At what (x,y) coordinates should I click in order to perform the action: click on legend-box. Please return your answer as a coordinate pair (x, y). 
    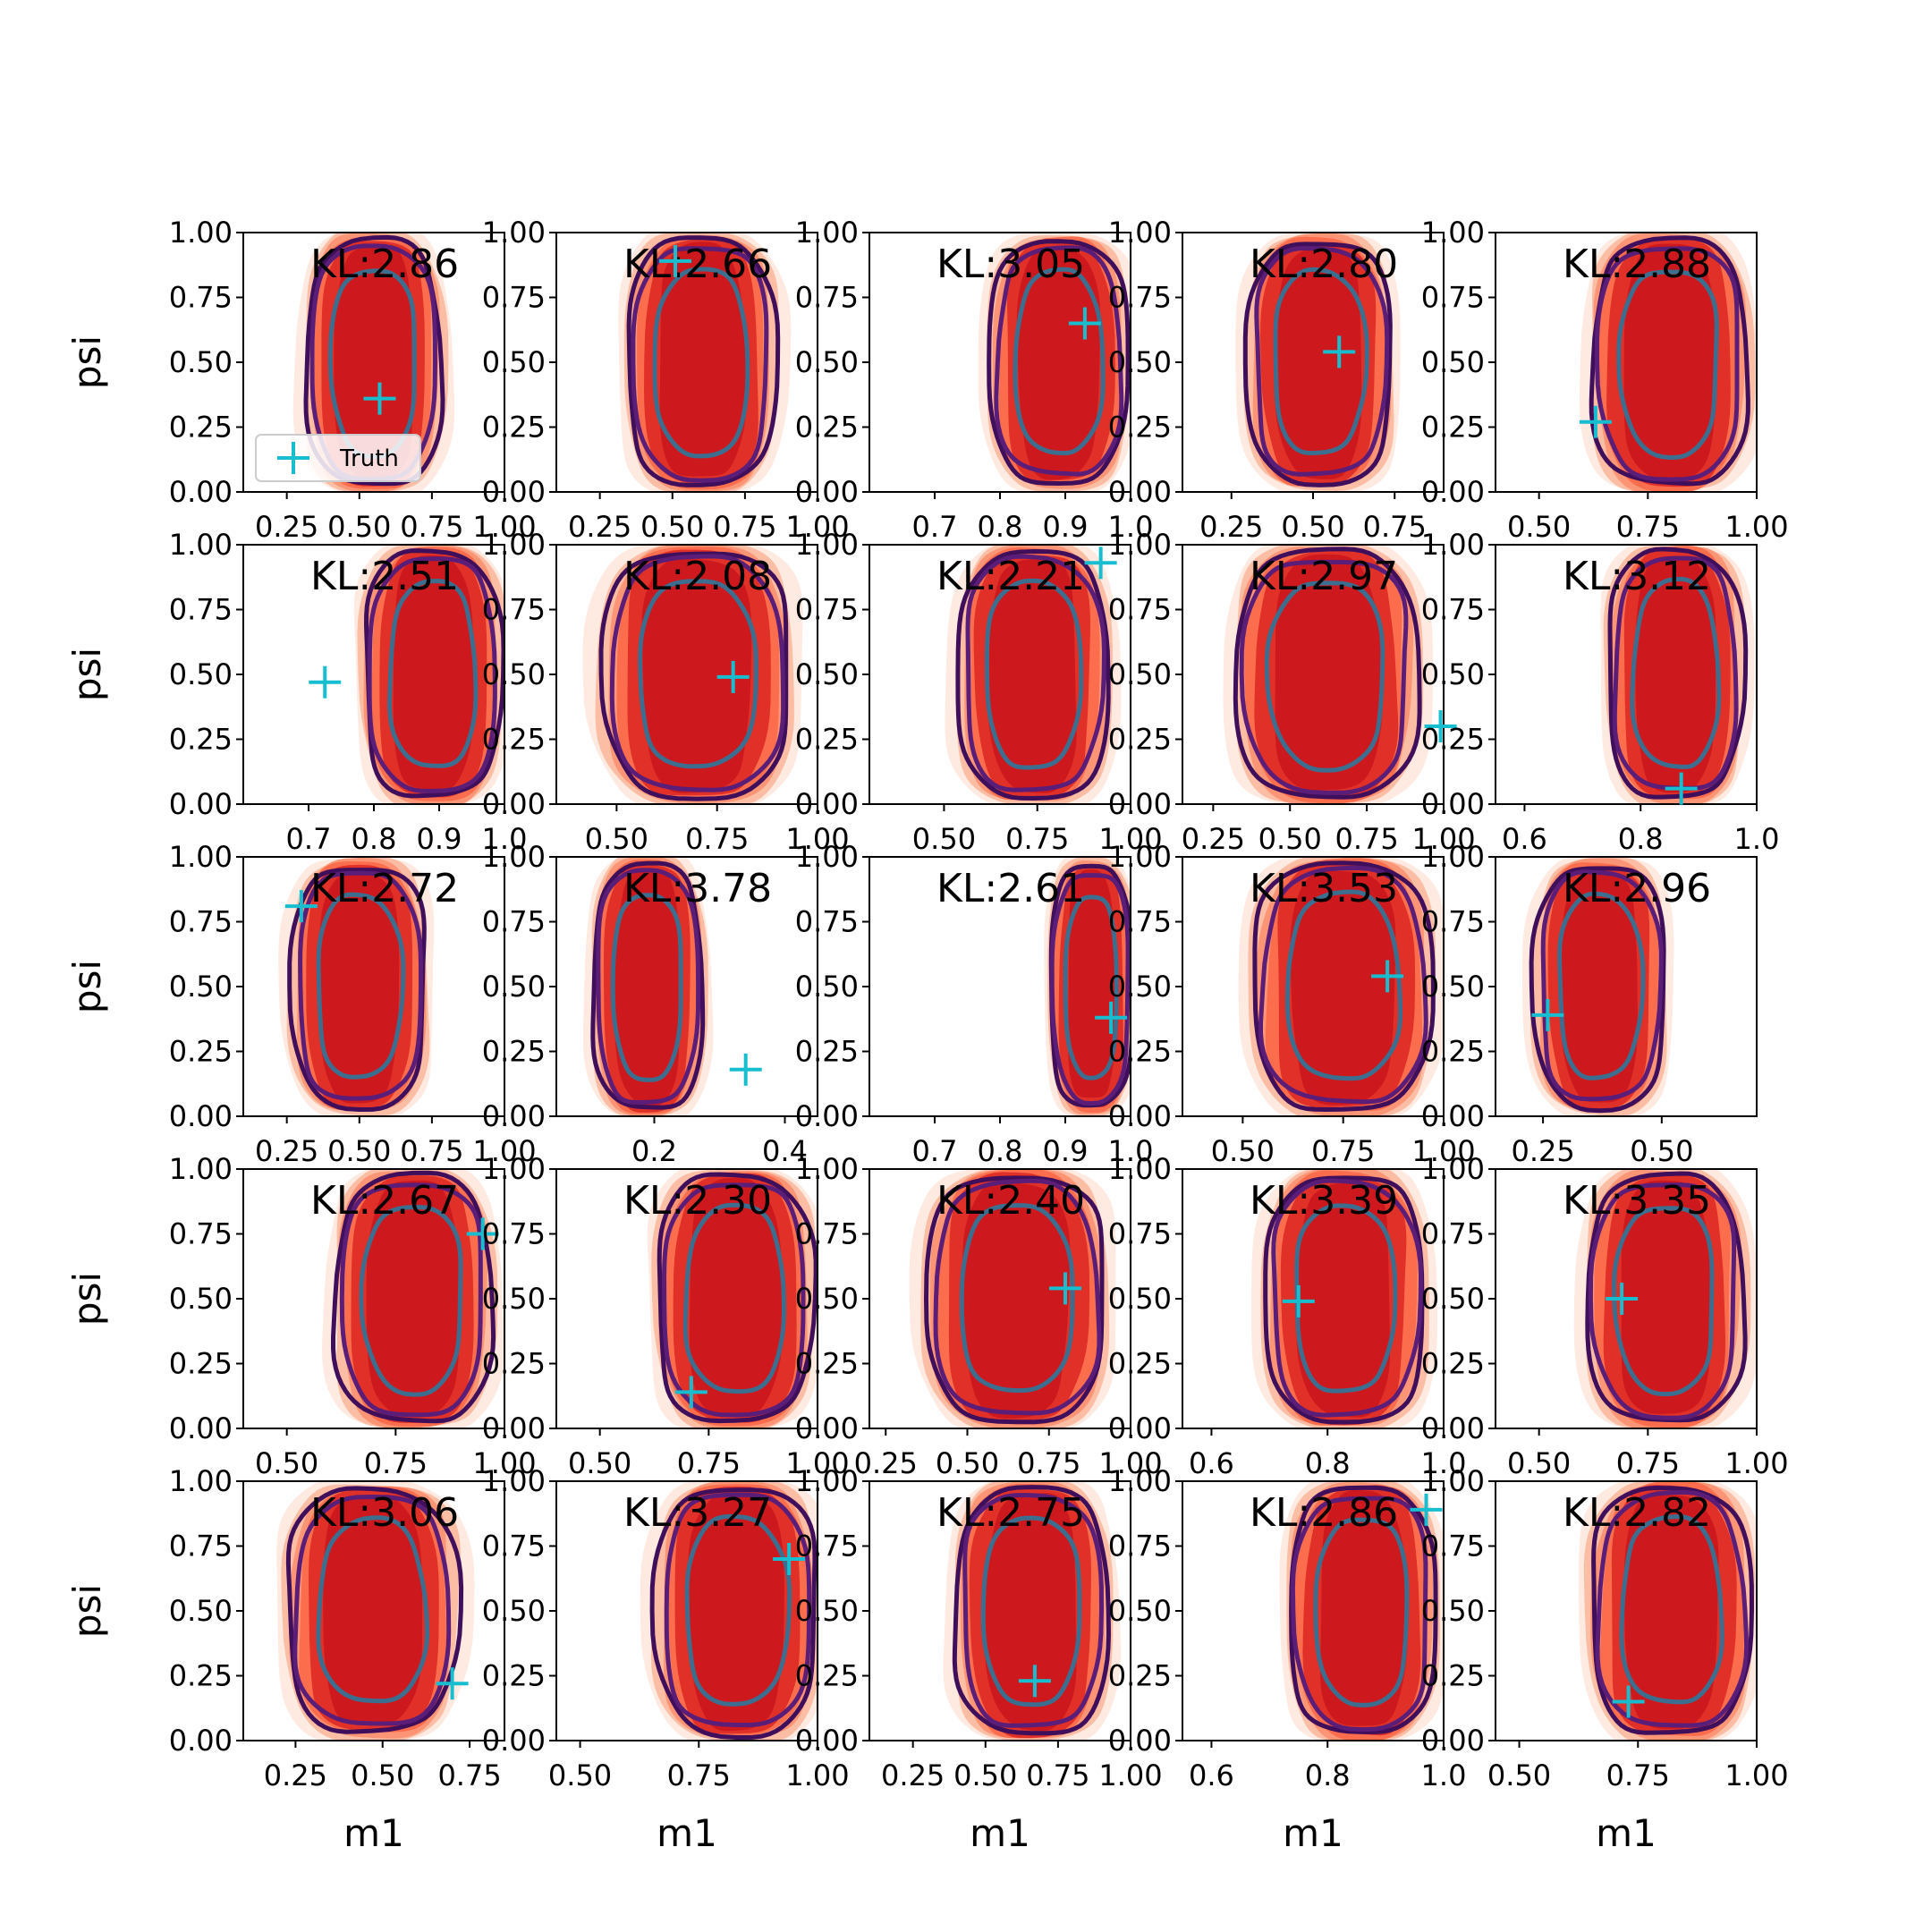
    Looking at the image, I should click on (338, 458).